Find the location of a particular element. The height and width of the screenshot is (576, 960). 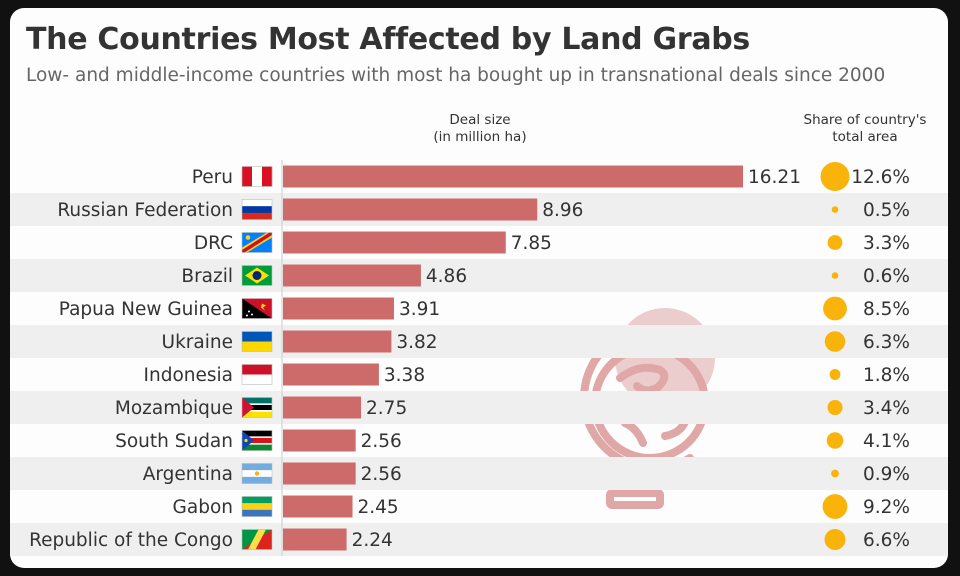

argentina-flag-icon is located at coordinates (257, 473).